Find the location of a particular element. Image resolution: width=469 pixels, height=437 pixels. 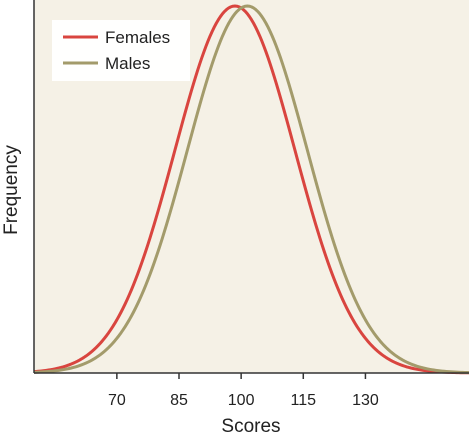

legend-label-males: Males is located at coordinates (127, 63).